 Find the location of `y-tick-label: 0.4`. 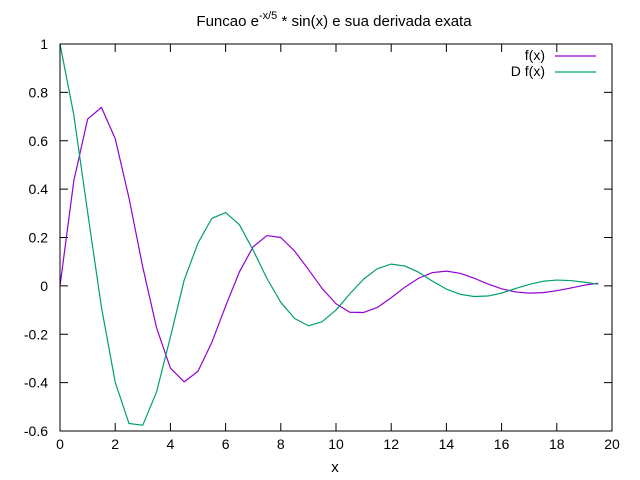

y-tick-label: 0.4 is located at coordinates (39, 189).